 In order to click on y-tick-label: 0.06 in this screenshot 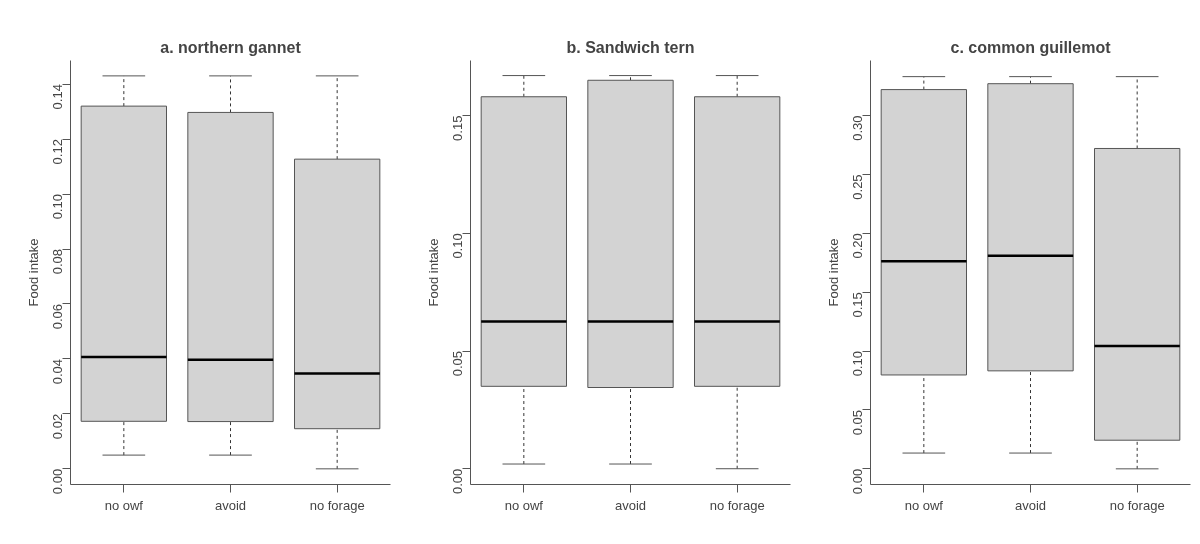, I will do `click(57, 316)`.